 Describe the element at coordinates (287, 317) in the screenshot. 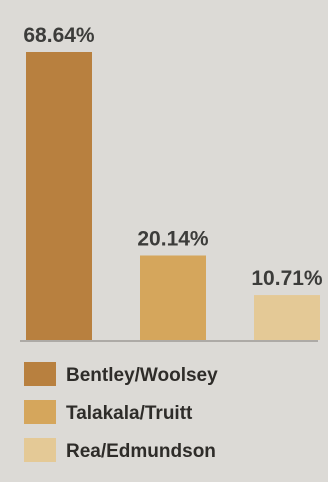

I see `bar-rea-edmundson` at that location.